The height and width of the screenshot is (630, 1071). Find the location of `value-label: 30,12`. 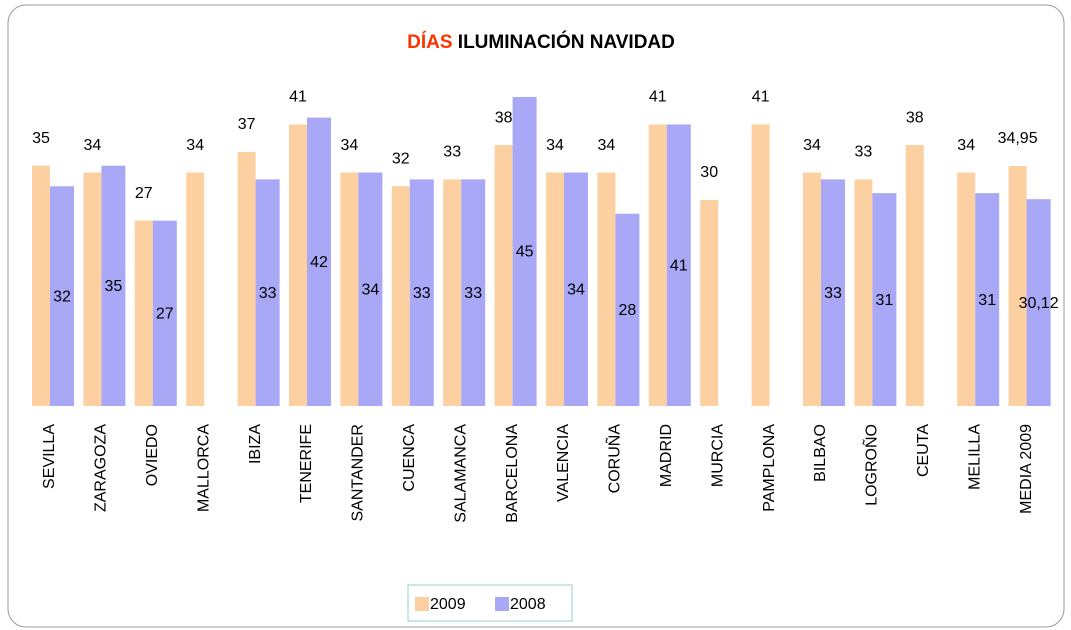

value-label: 30,12 is located at coordinates (1039, 303).